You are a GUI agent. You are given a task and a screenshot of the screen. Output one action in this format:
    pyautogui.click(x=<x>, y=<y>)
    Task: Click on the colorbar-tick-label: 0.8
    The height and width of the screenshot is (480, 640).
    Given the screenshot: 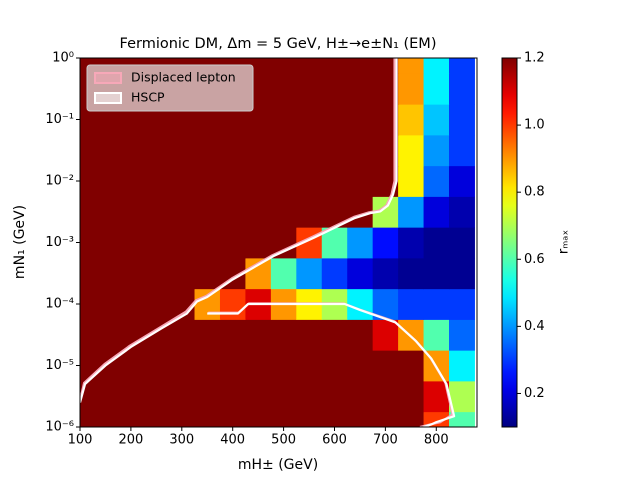 What is the action you would take?
    pyautogui.click(x=534, y=192)
    